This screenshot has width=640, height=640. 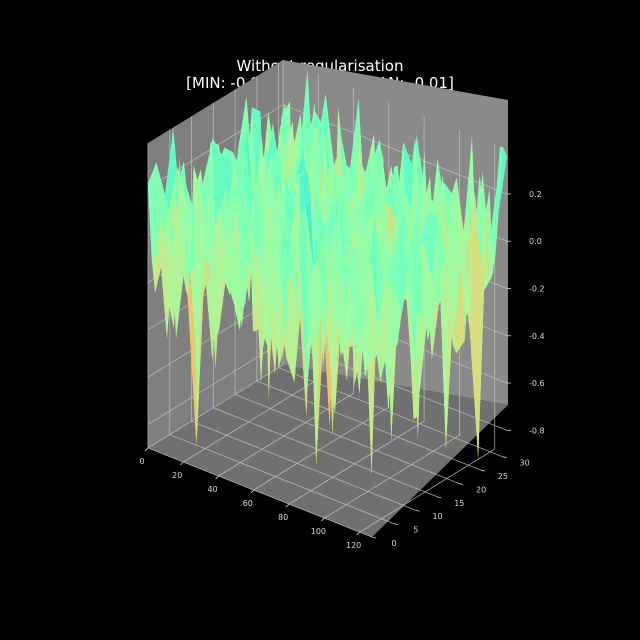 What do you see at coordinates (393, 543) in the screenshot?
I see `y-tick-label: 0` at bounding box center [393, 543].